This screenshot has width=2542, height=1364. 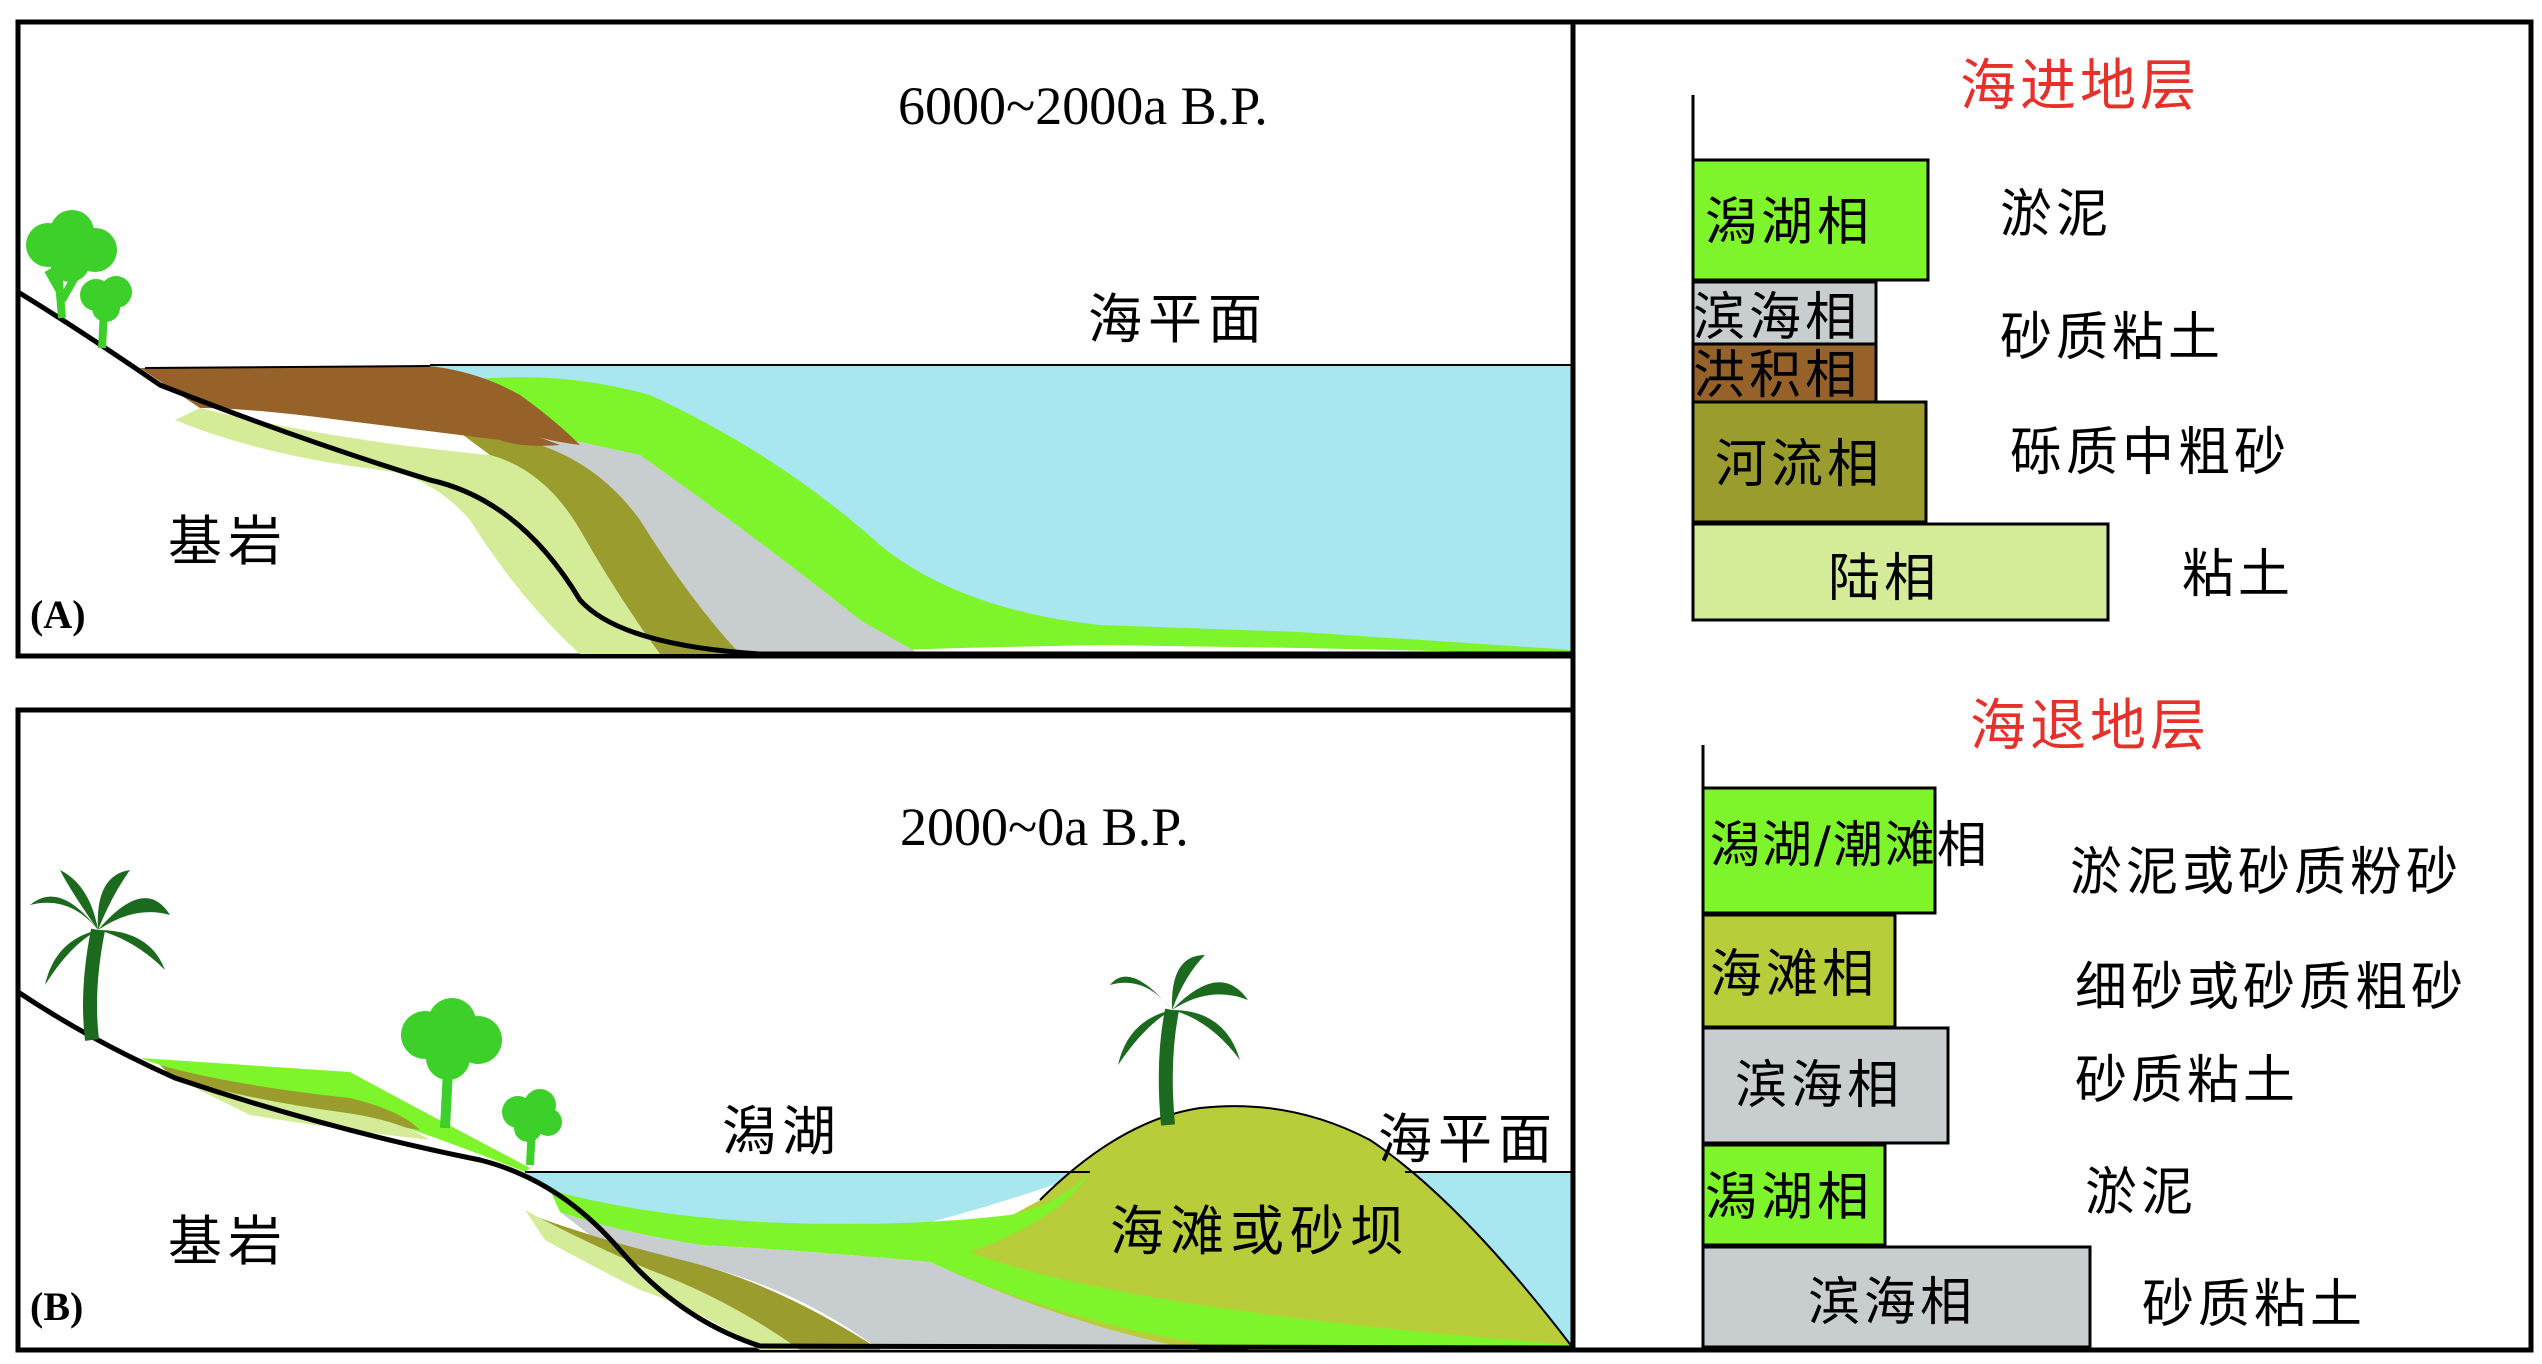 I want to click on legend-swatch-fluvial, so click(x=1809, y=462).